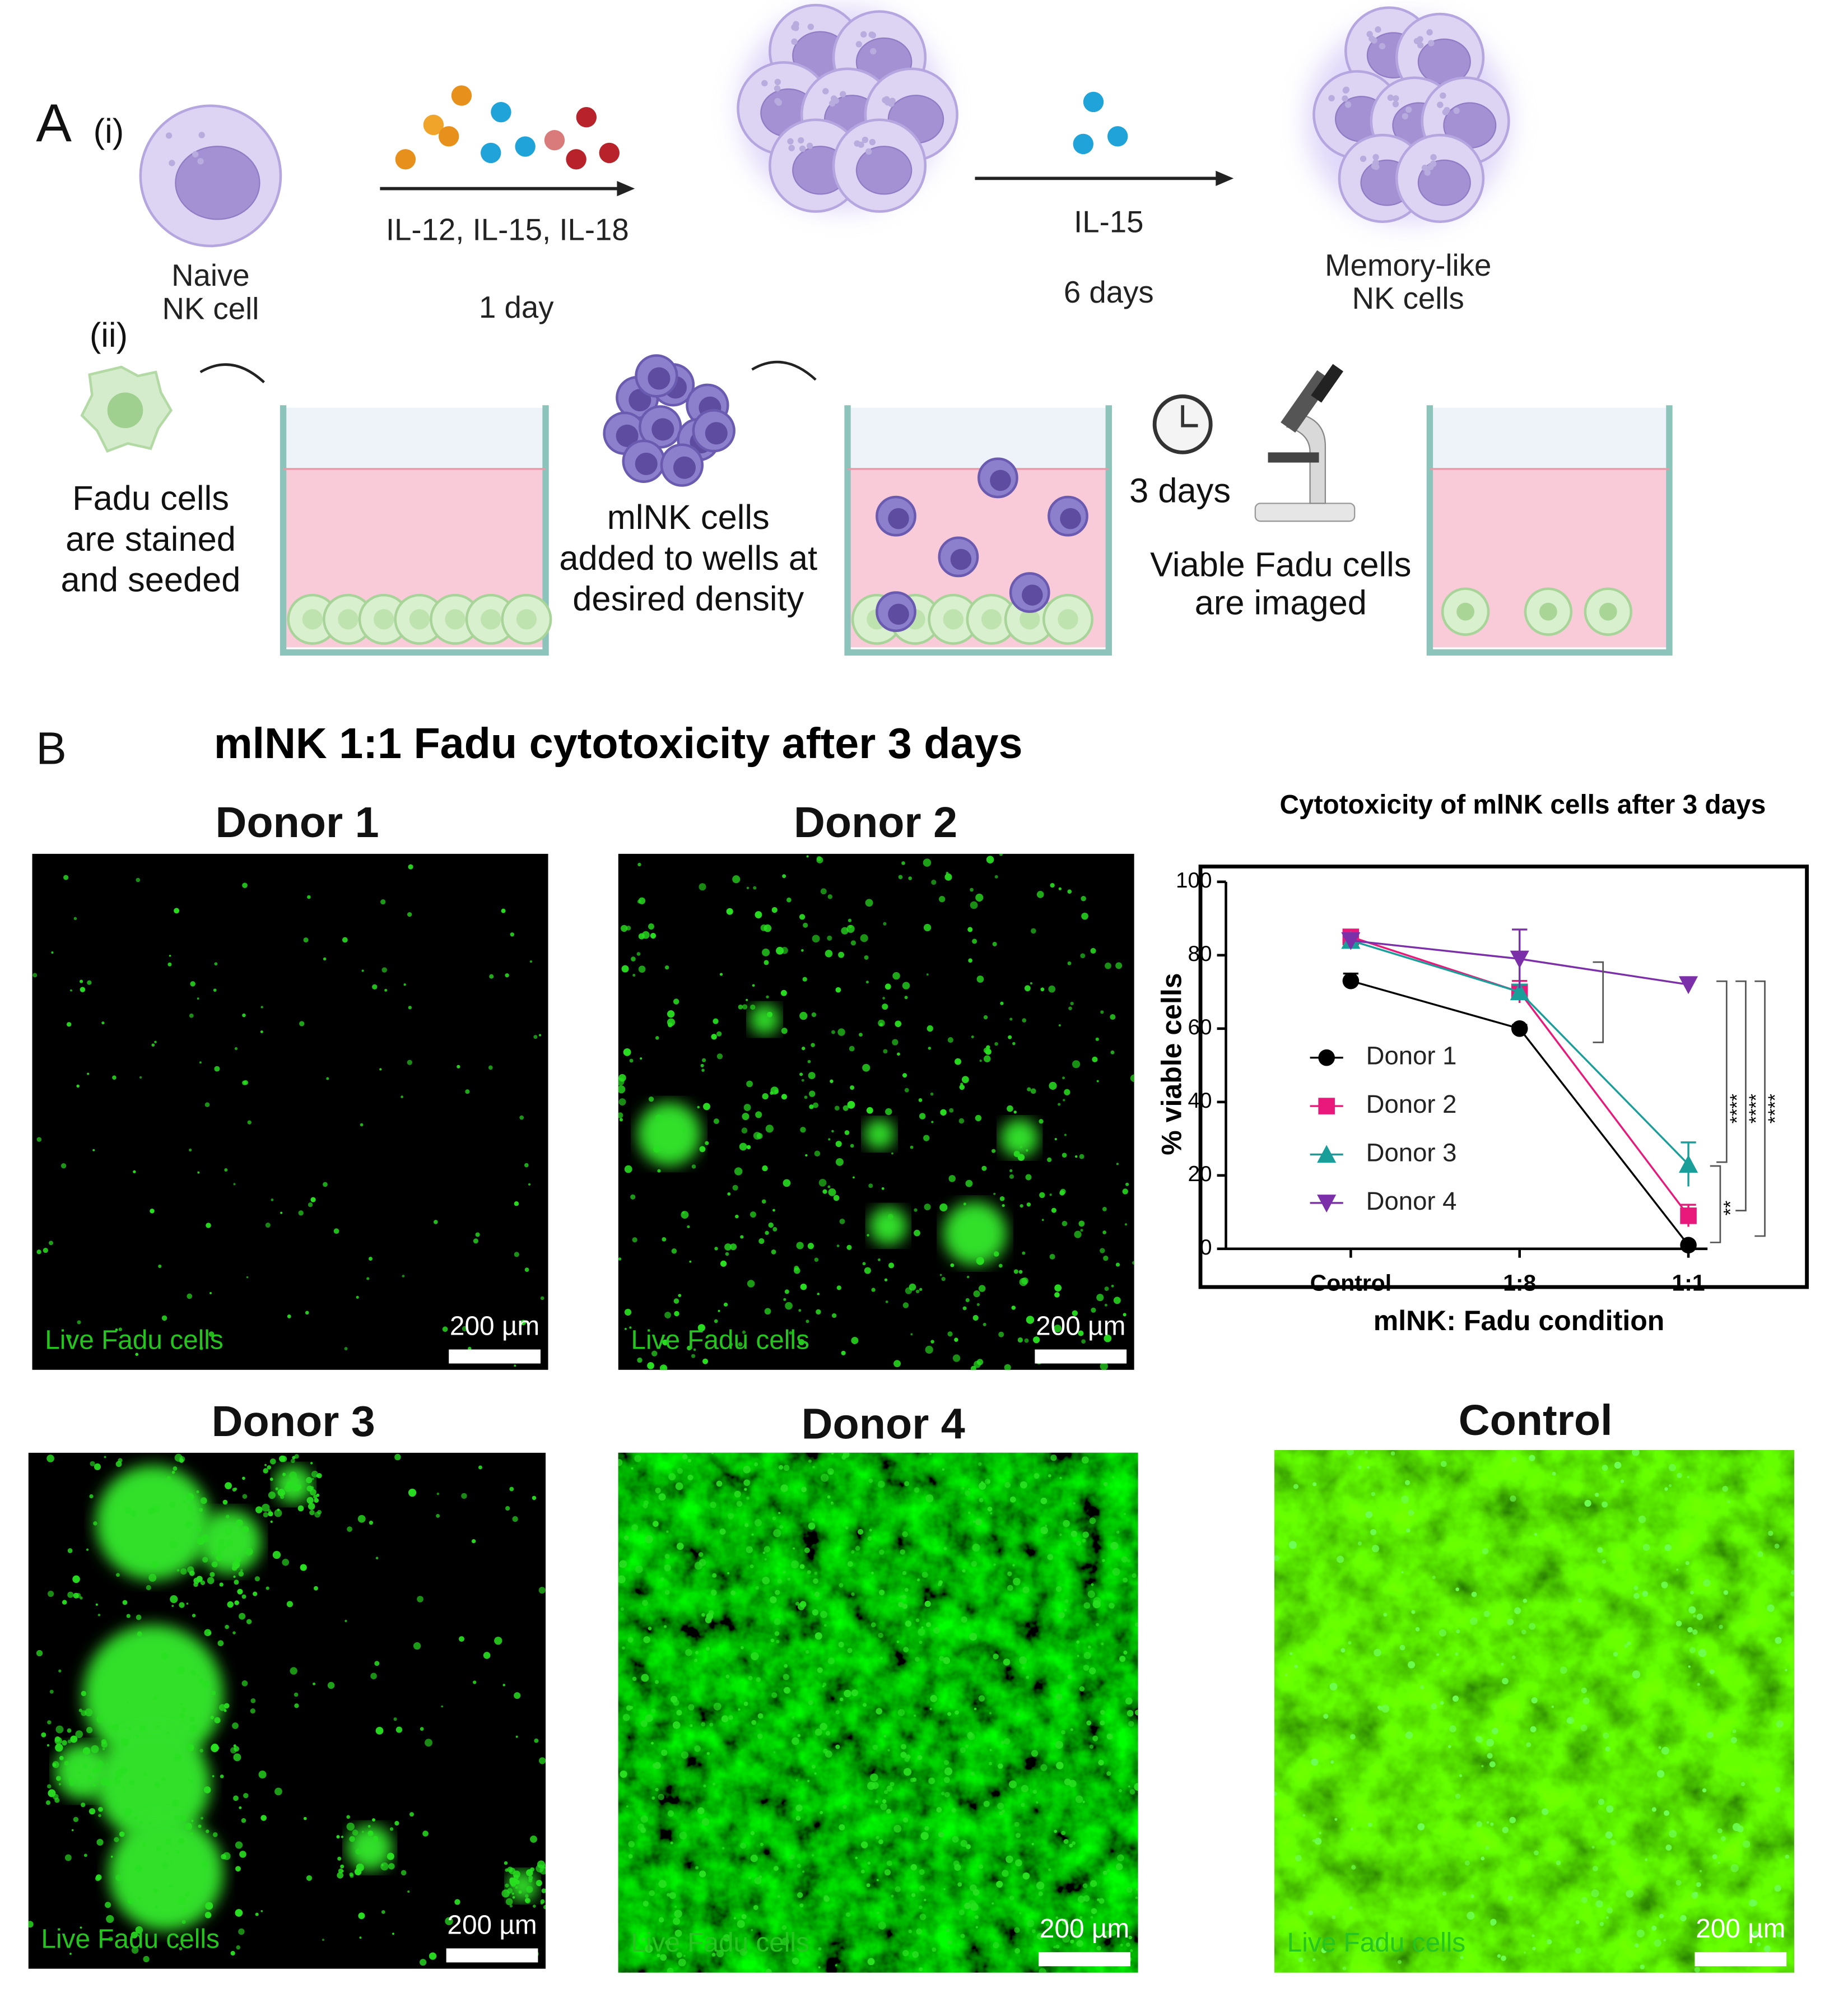 This screenshot has width=1848, height=1993. What do you see at coordinates (516, 307) in the screenshot?
I see `label: 1 day` at bounding box center [516, 307].